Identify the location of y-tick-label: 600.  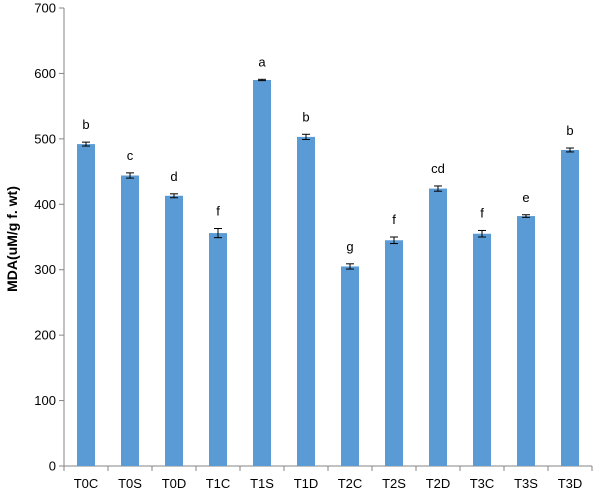
(45, 73).